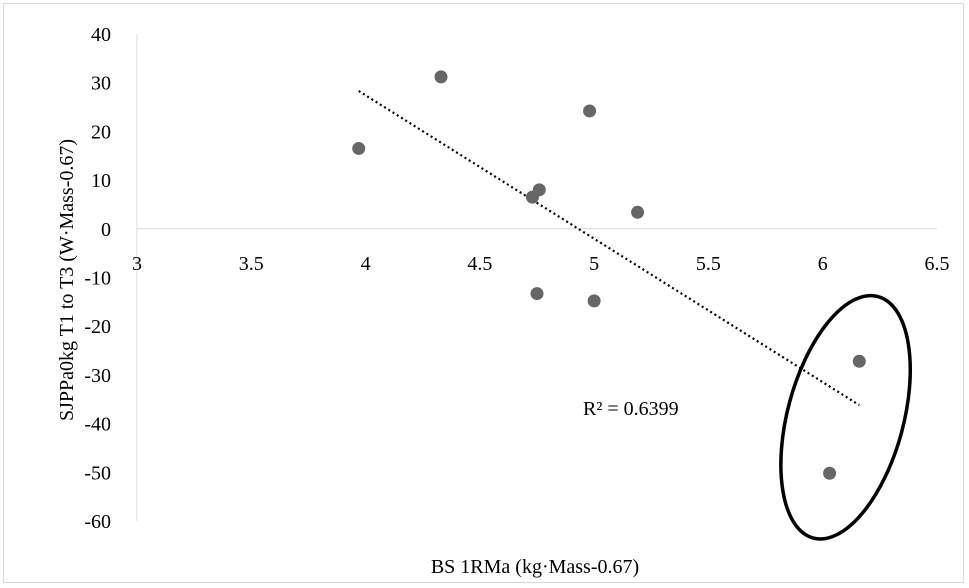 The image size is (969, 588). I want to click on r-squared-label: R² = 0.6399, so click(631, 409).